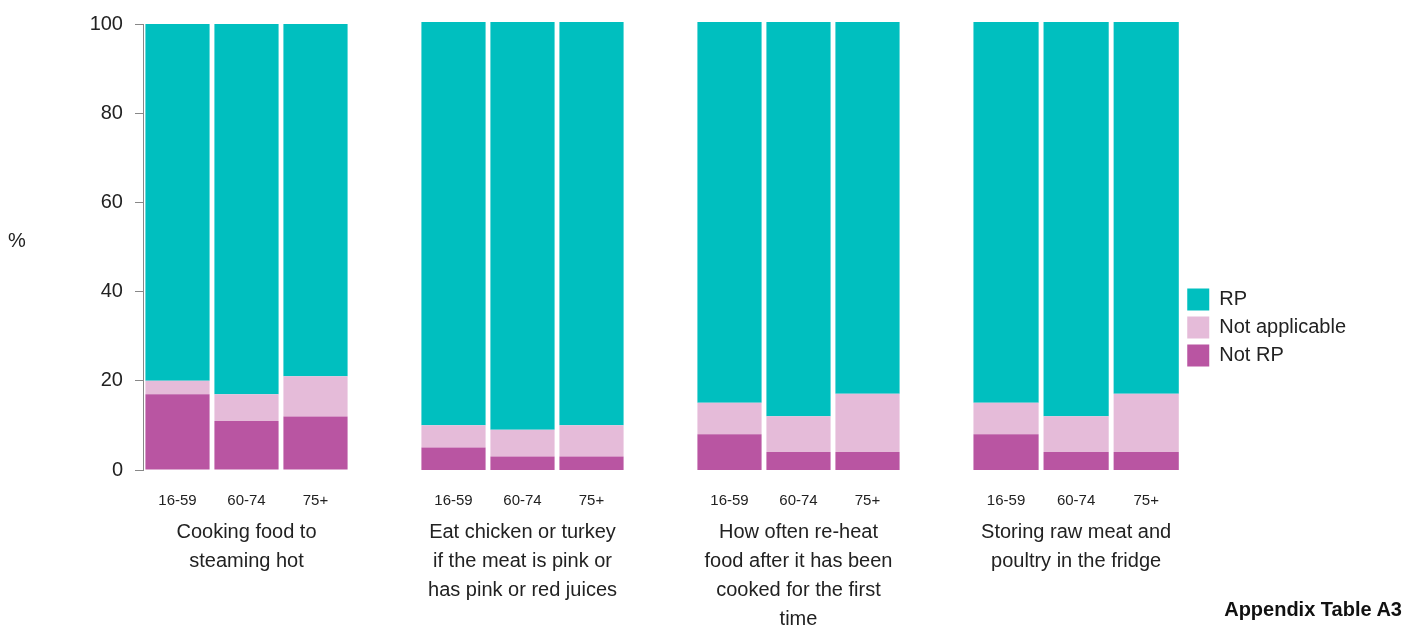  I want to click on y-tick-label: 20, so click(111, 379).